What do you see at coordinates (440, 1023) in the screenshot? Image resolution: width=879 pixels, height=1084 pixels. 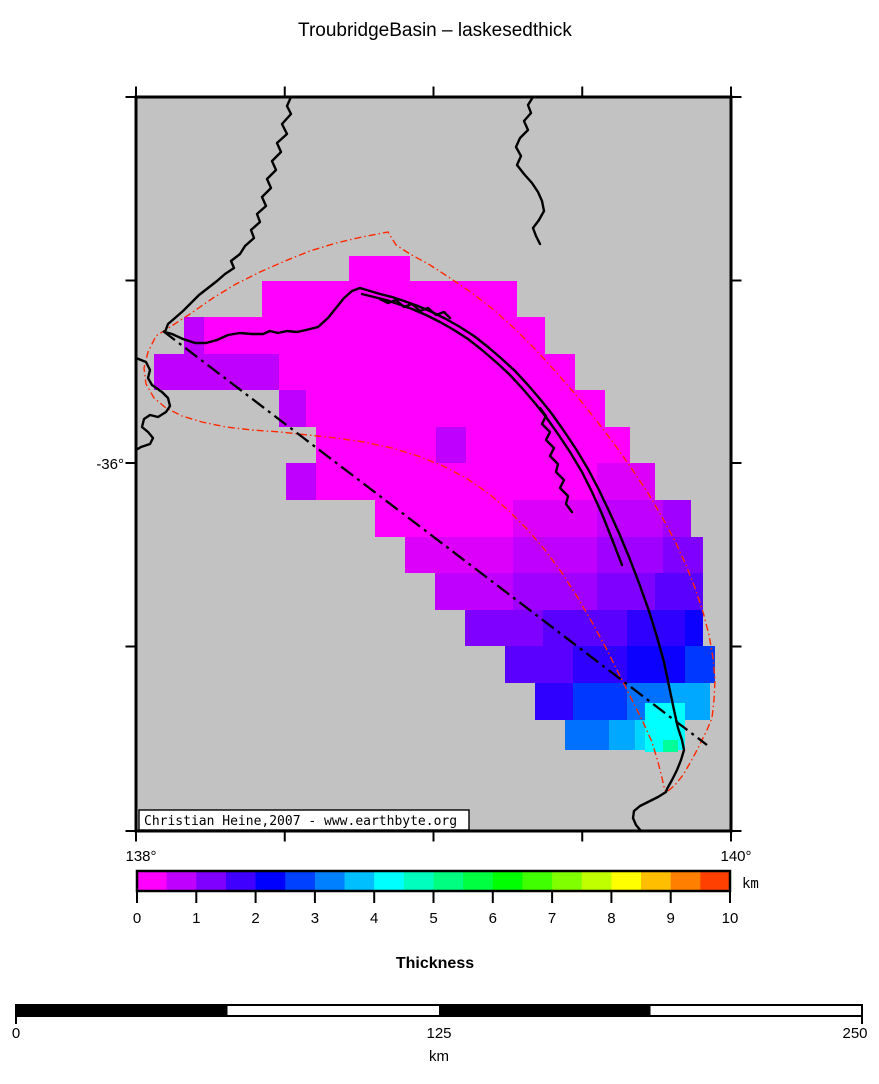 I see `scalebar: 0 125 250` at bounding box center [440, 1023].